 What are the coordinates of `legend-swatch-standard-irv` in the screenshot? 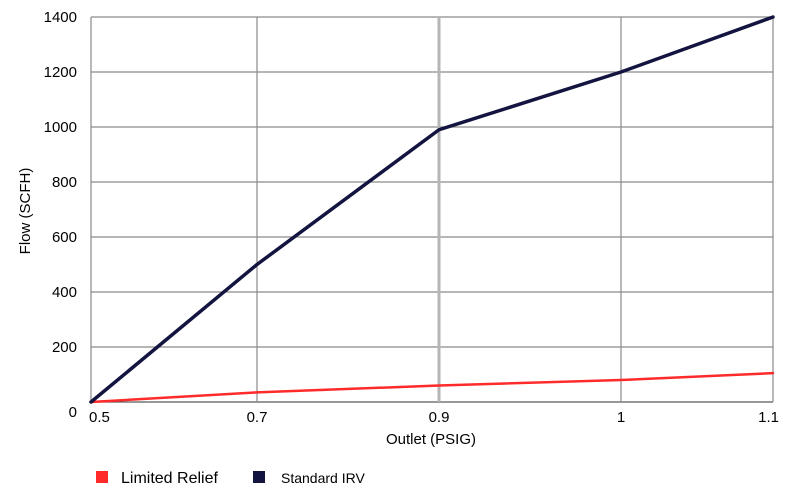 It's located at (259, 477).